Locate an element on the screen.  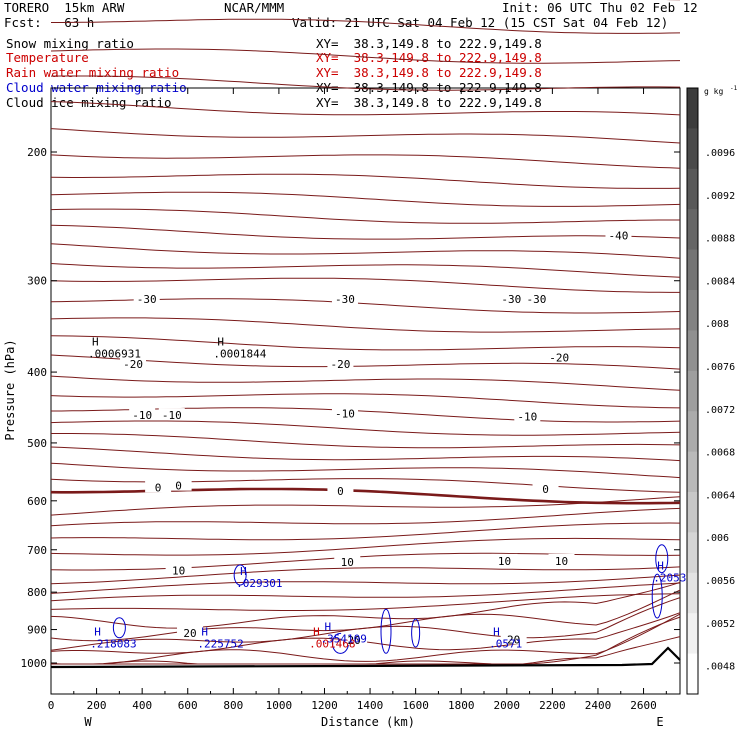
x-tick-label: 1200 is located at coordinates (324, 705).